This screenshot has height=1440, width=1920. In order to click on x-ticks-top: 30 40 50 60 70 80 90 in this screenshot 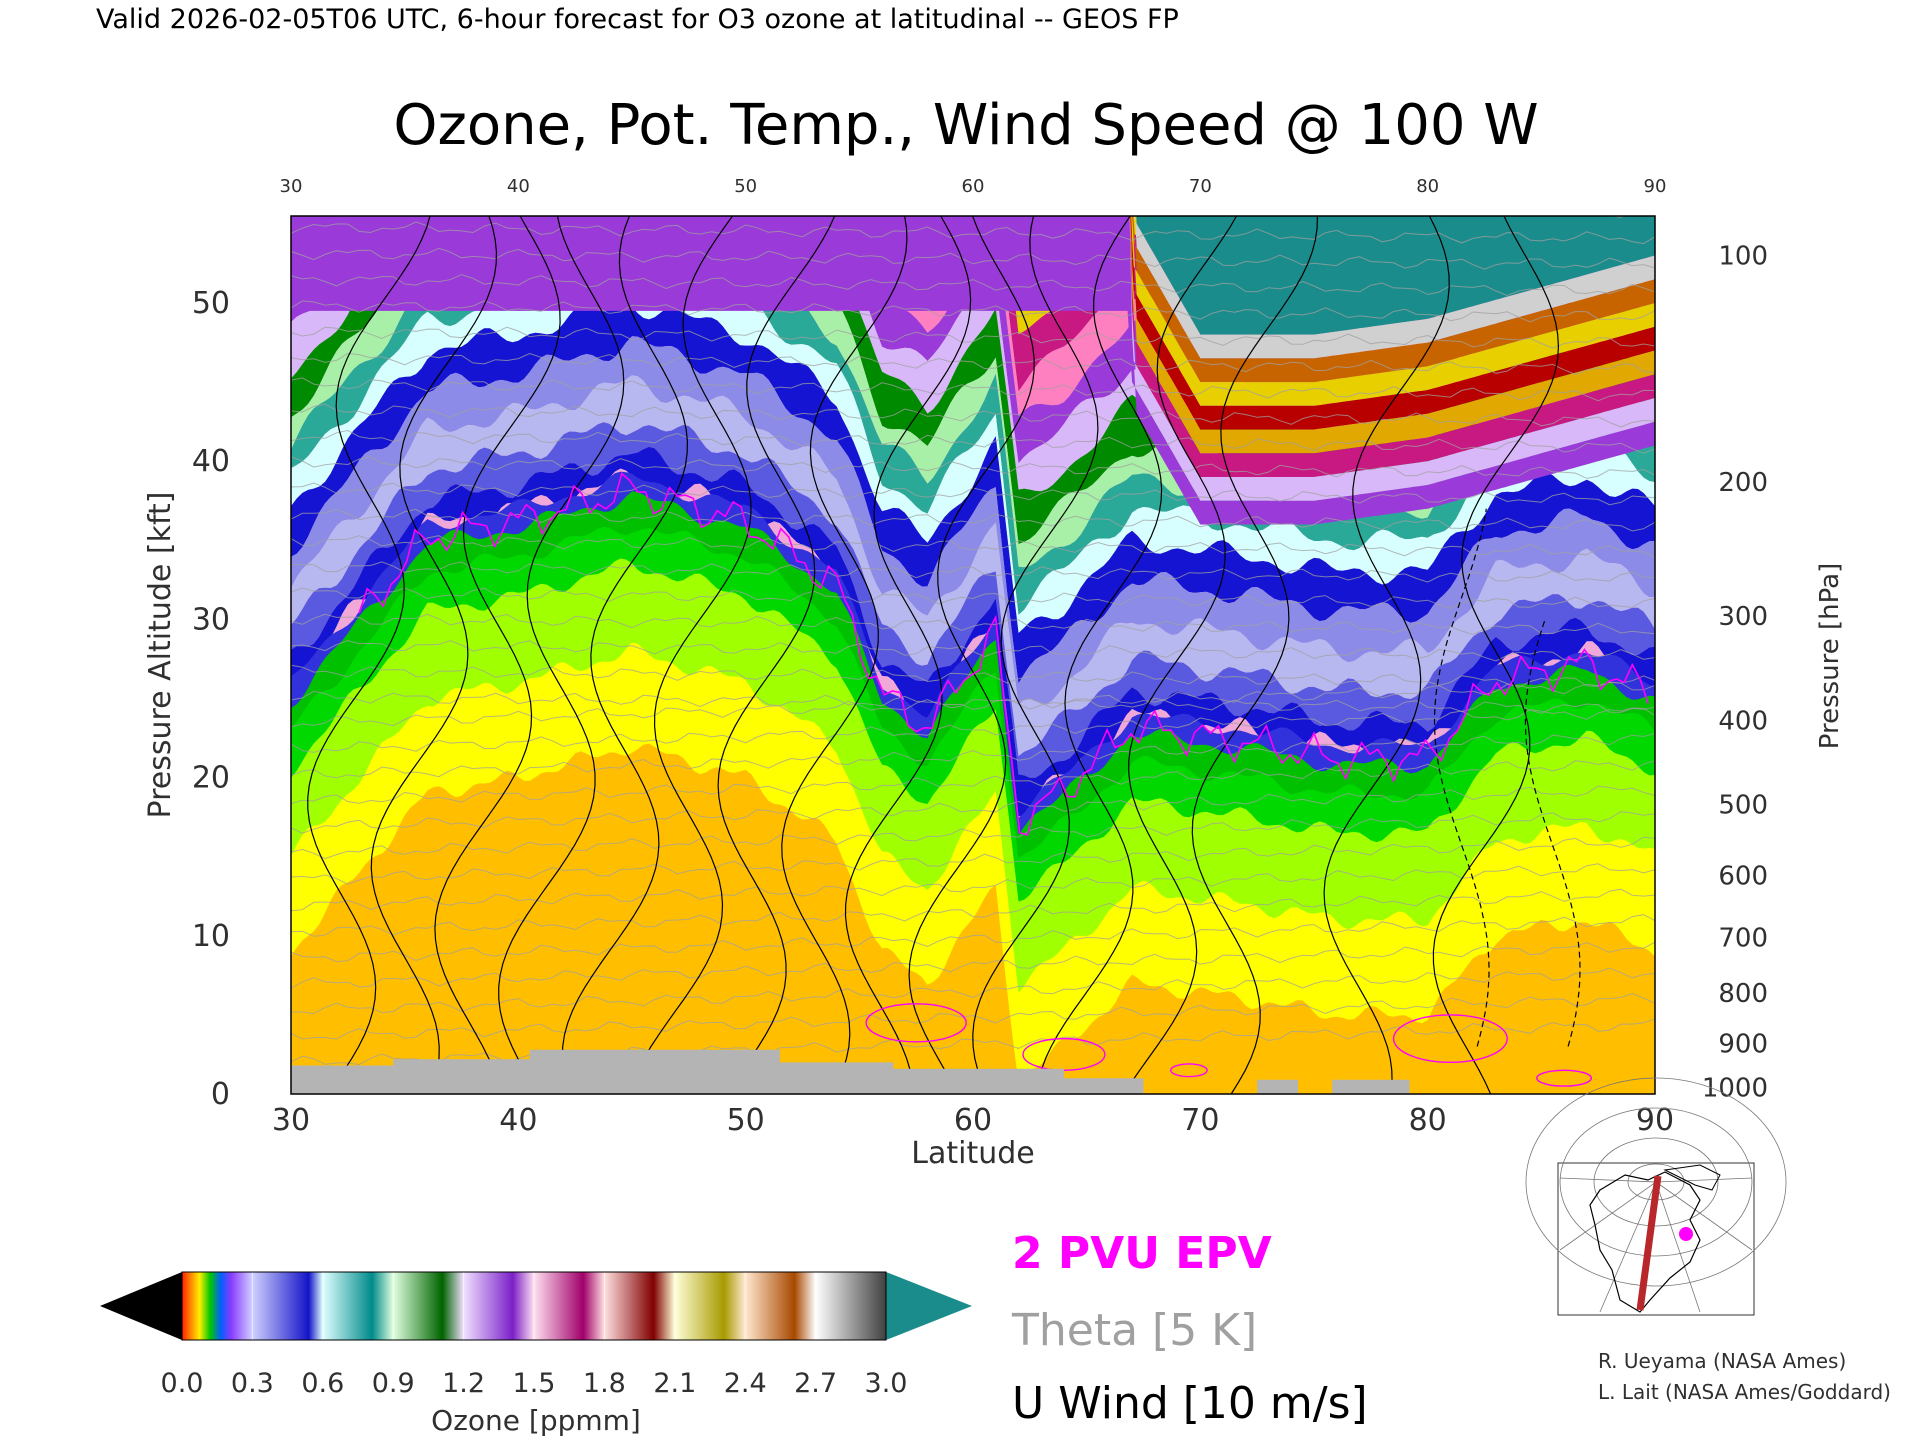, I will do `click(973, 186)`.